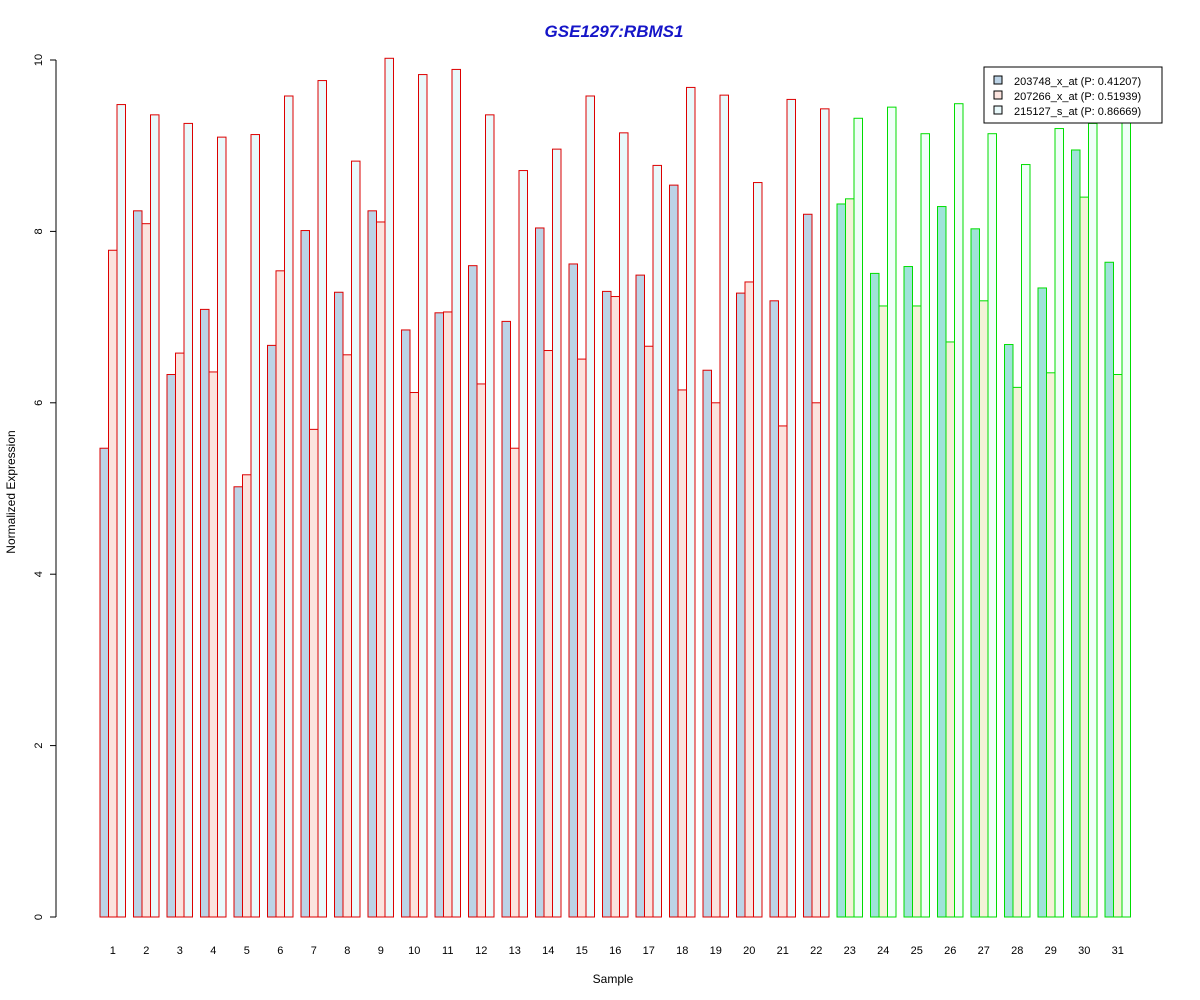 The width and height of the screenshot is (1200, 1000). Describe the element at coordinates (11, 491) in the screenshot. I see `y-axis-label: Normalized Expression` at that location.